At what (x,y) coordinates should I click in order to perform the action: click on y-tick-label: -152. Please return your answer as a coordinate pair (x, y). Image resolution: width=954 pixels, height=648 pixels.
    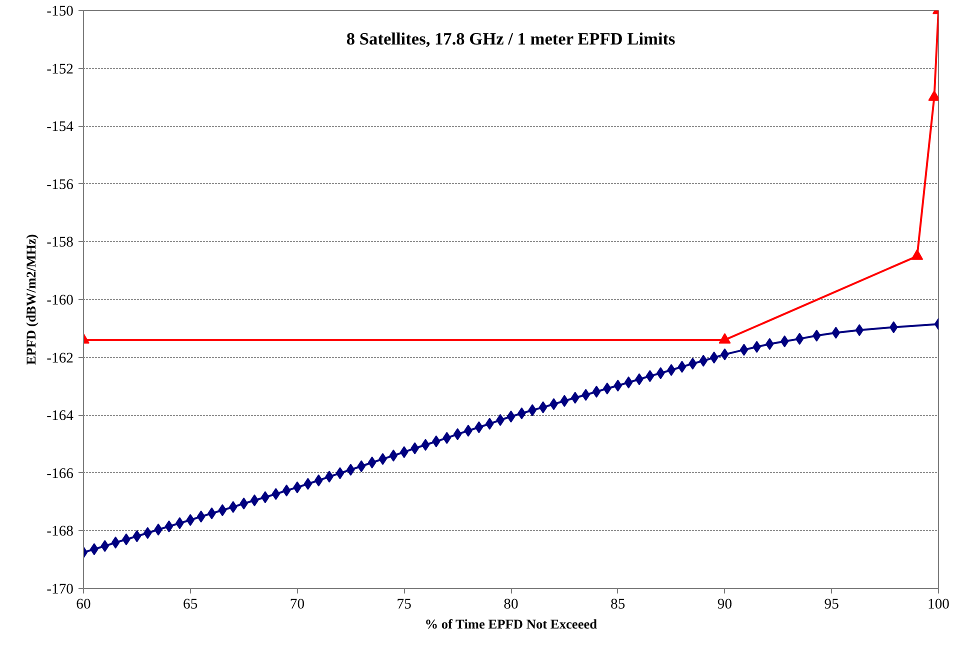
    Looking at the image, I should click on (60, 69).